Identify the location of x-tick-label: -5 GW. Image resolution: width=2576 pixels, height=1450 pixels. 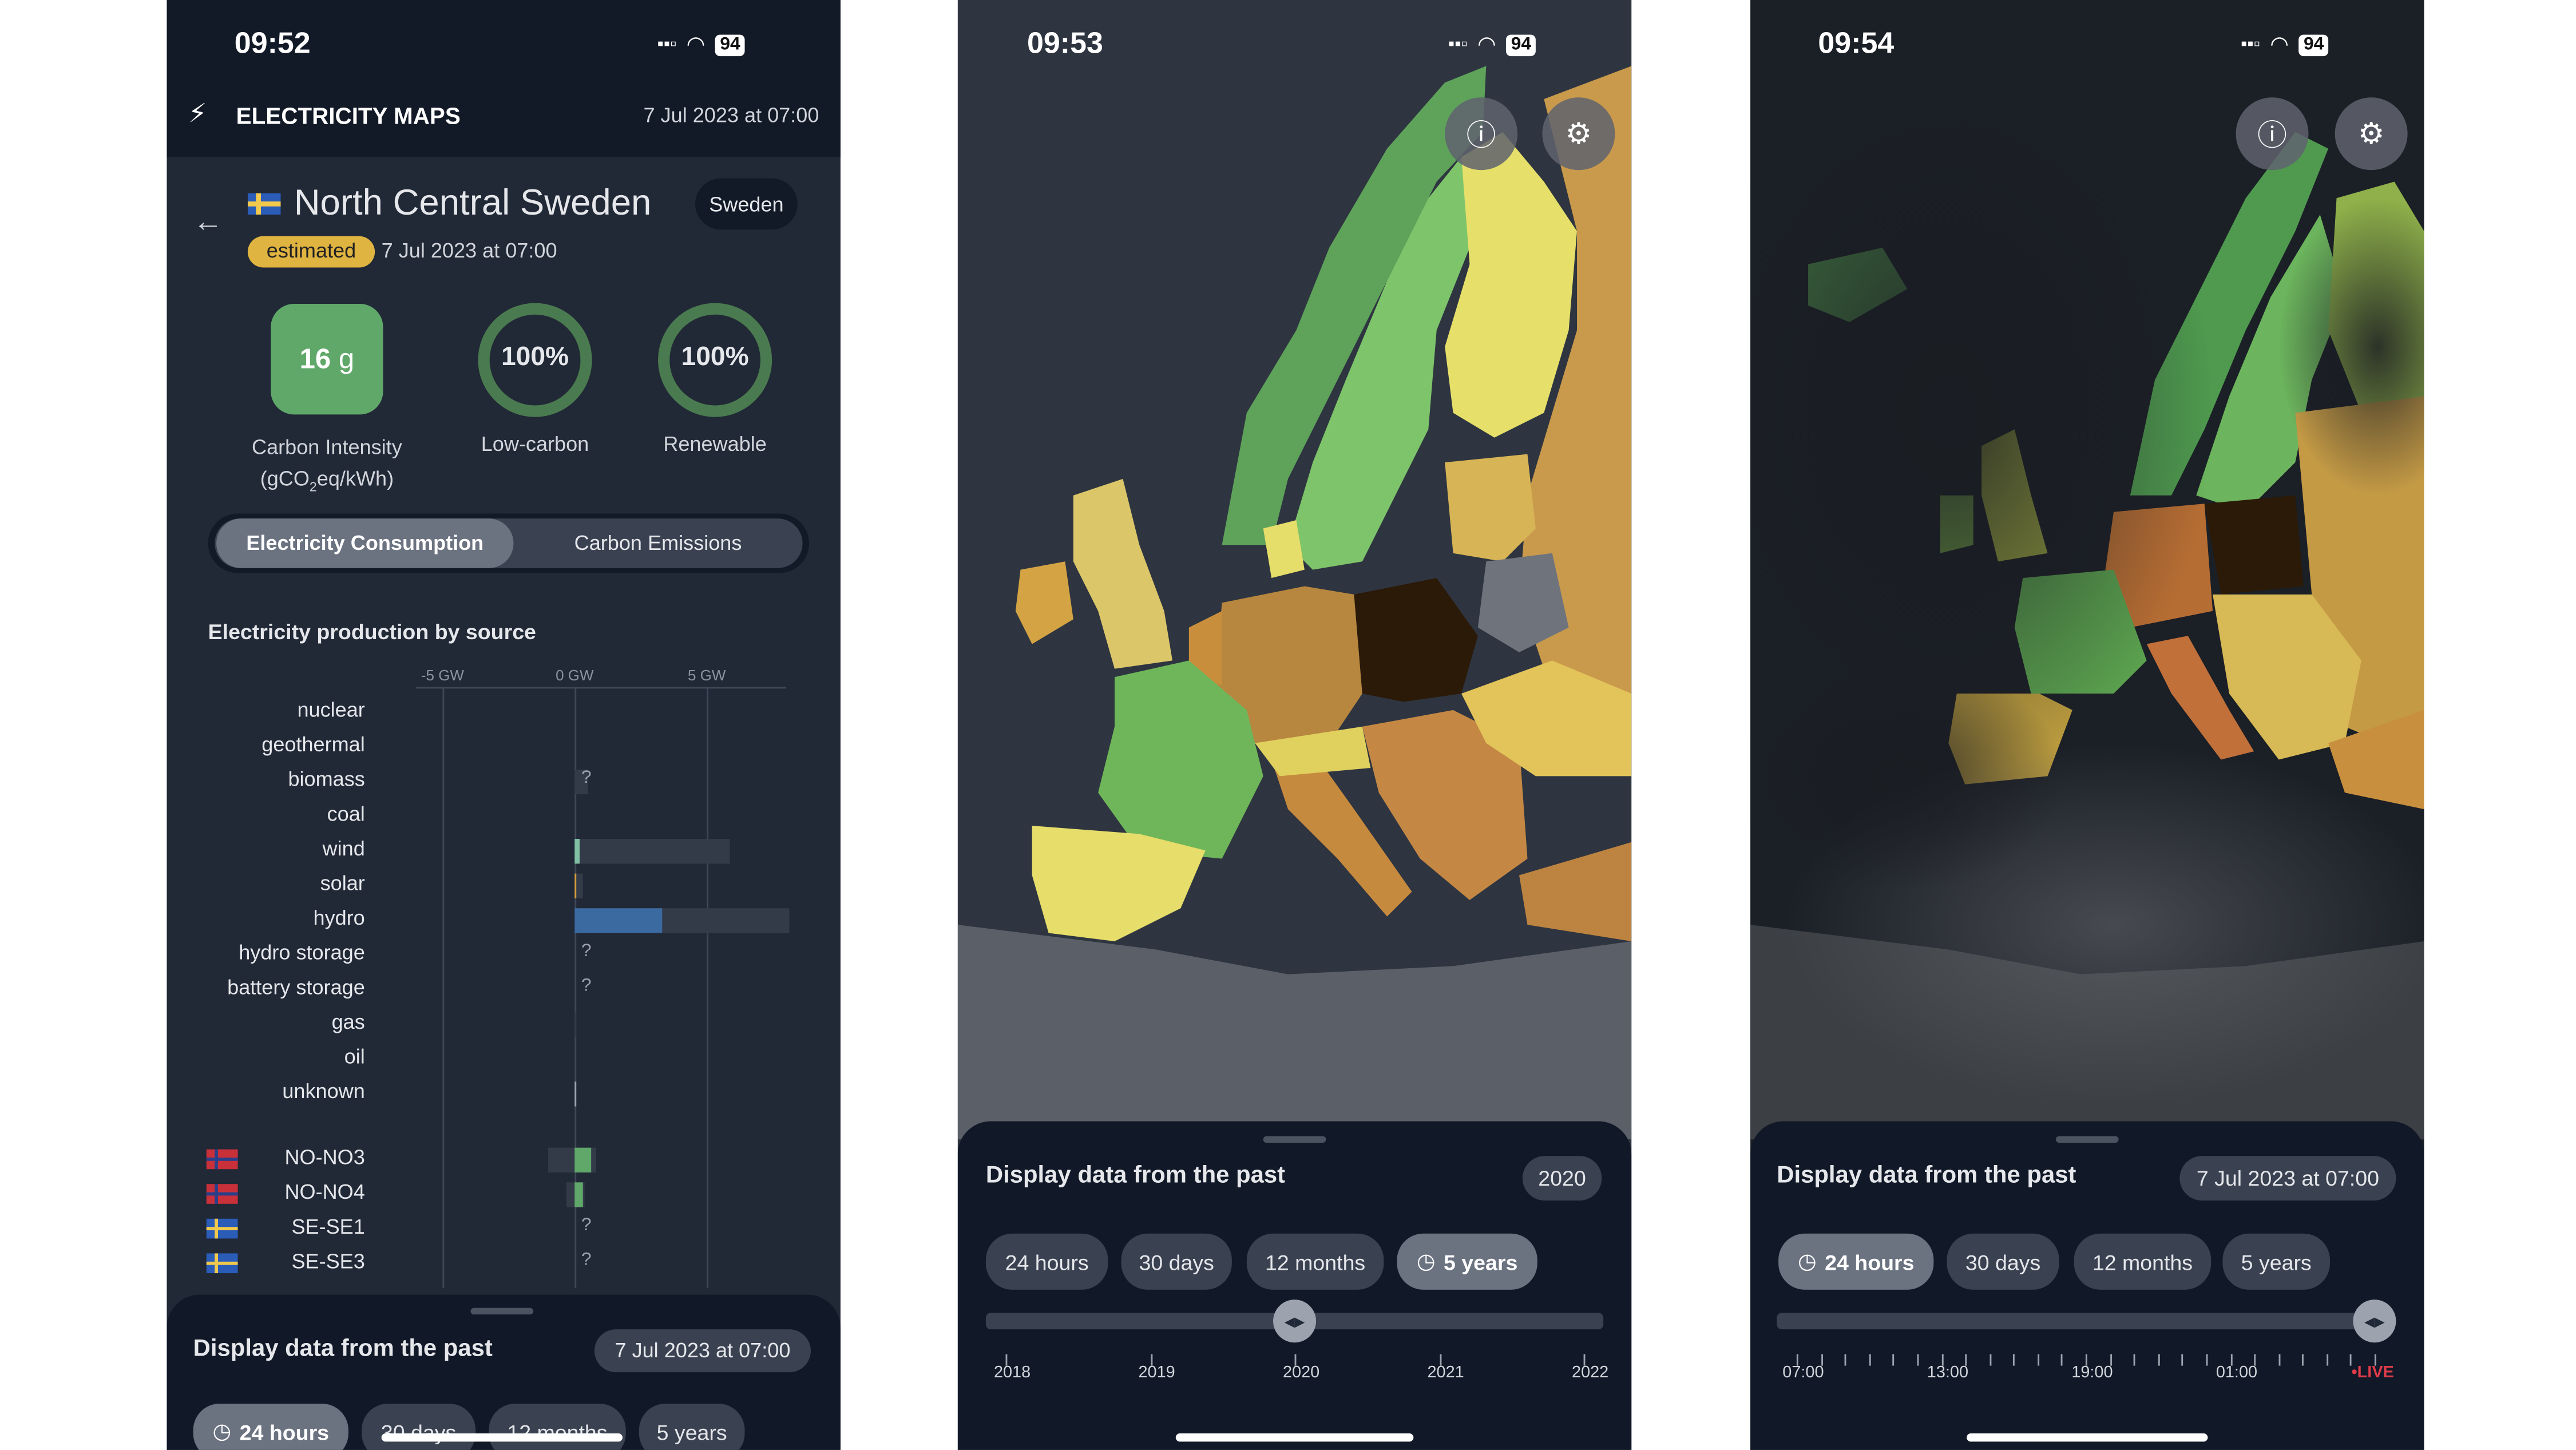
(443, 675).